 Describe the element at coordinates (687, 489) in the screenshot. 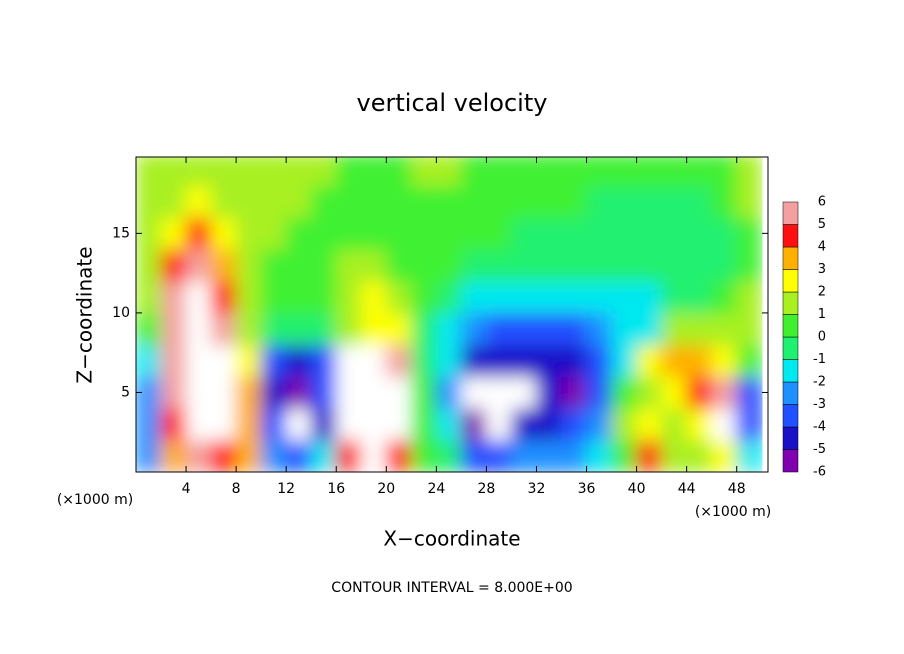

I see `x-tick-label: 44` at that location.